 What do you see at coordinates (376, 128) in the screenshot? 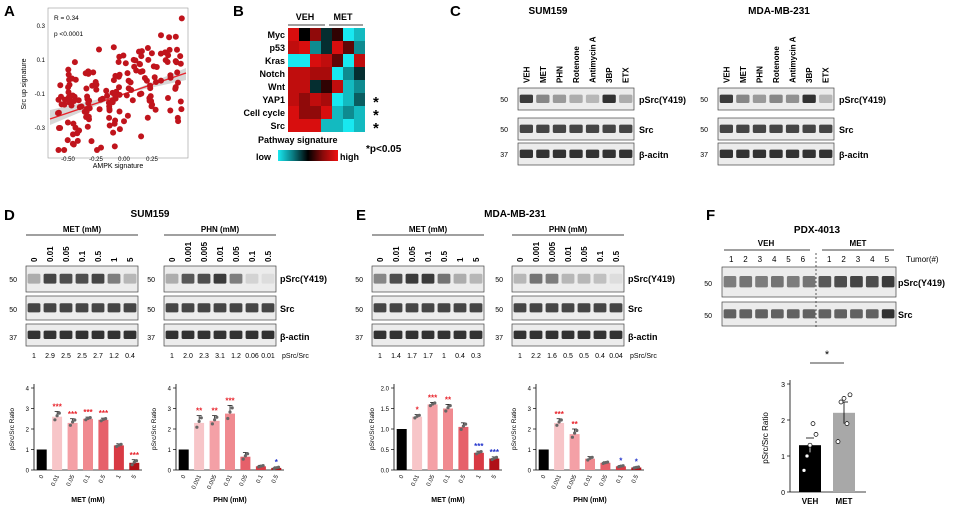
I see `heatmap-star: *` at bounding box center [376, 128].